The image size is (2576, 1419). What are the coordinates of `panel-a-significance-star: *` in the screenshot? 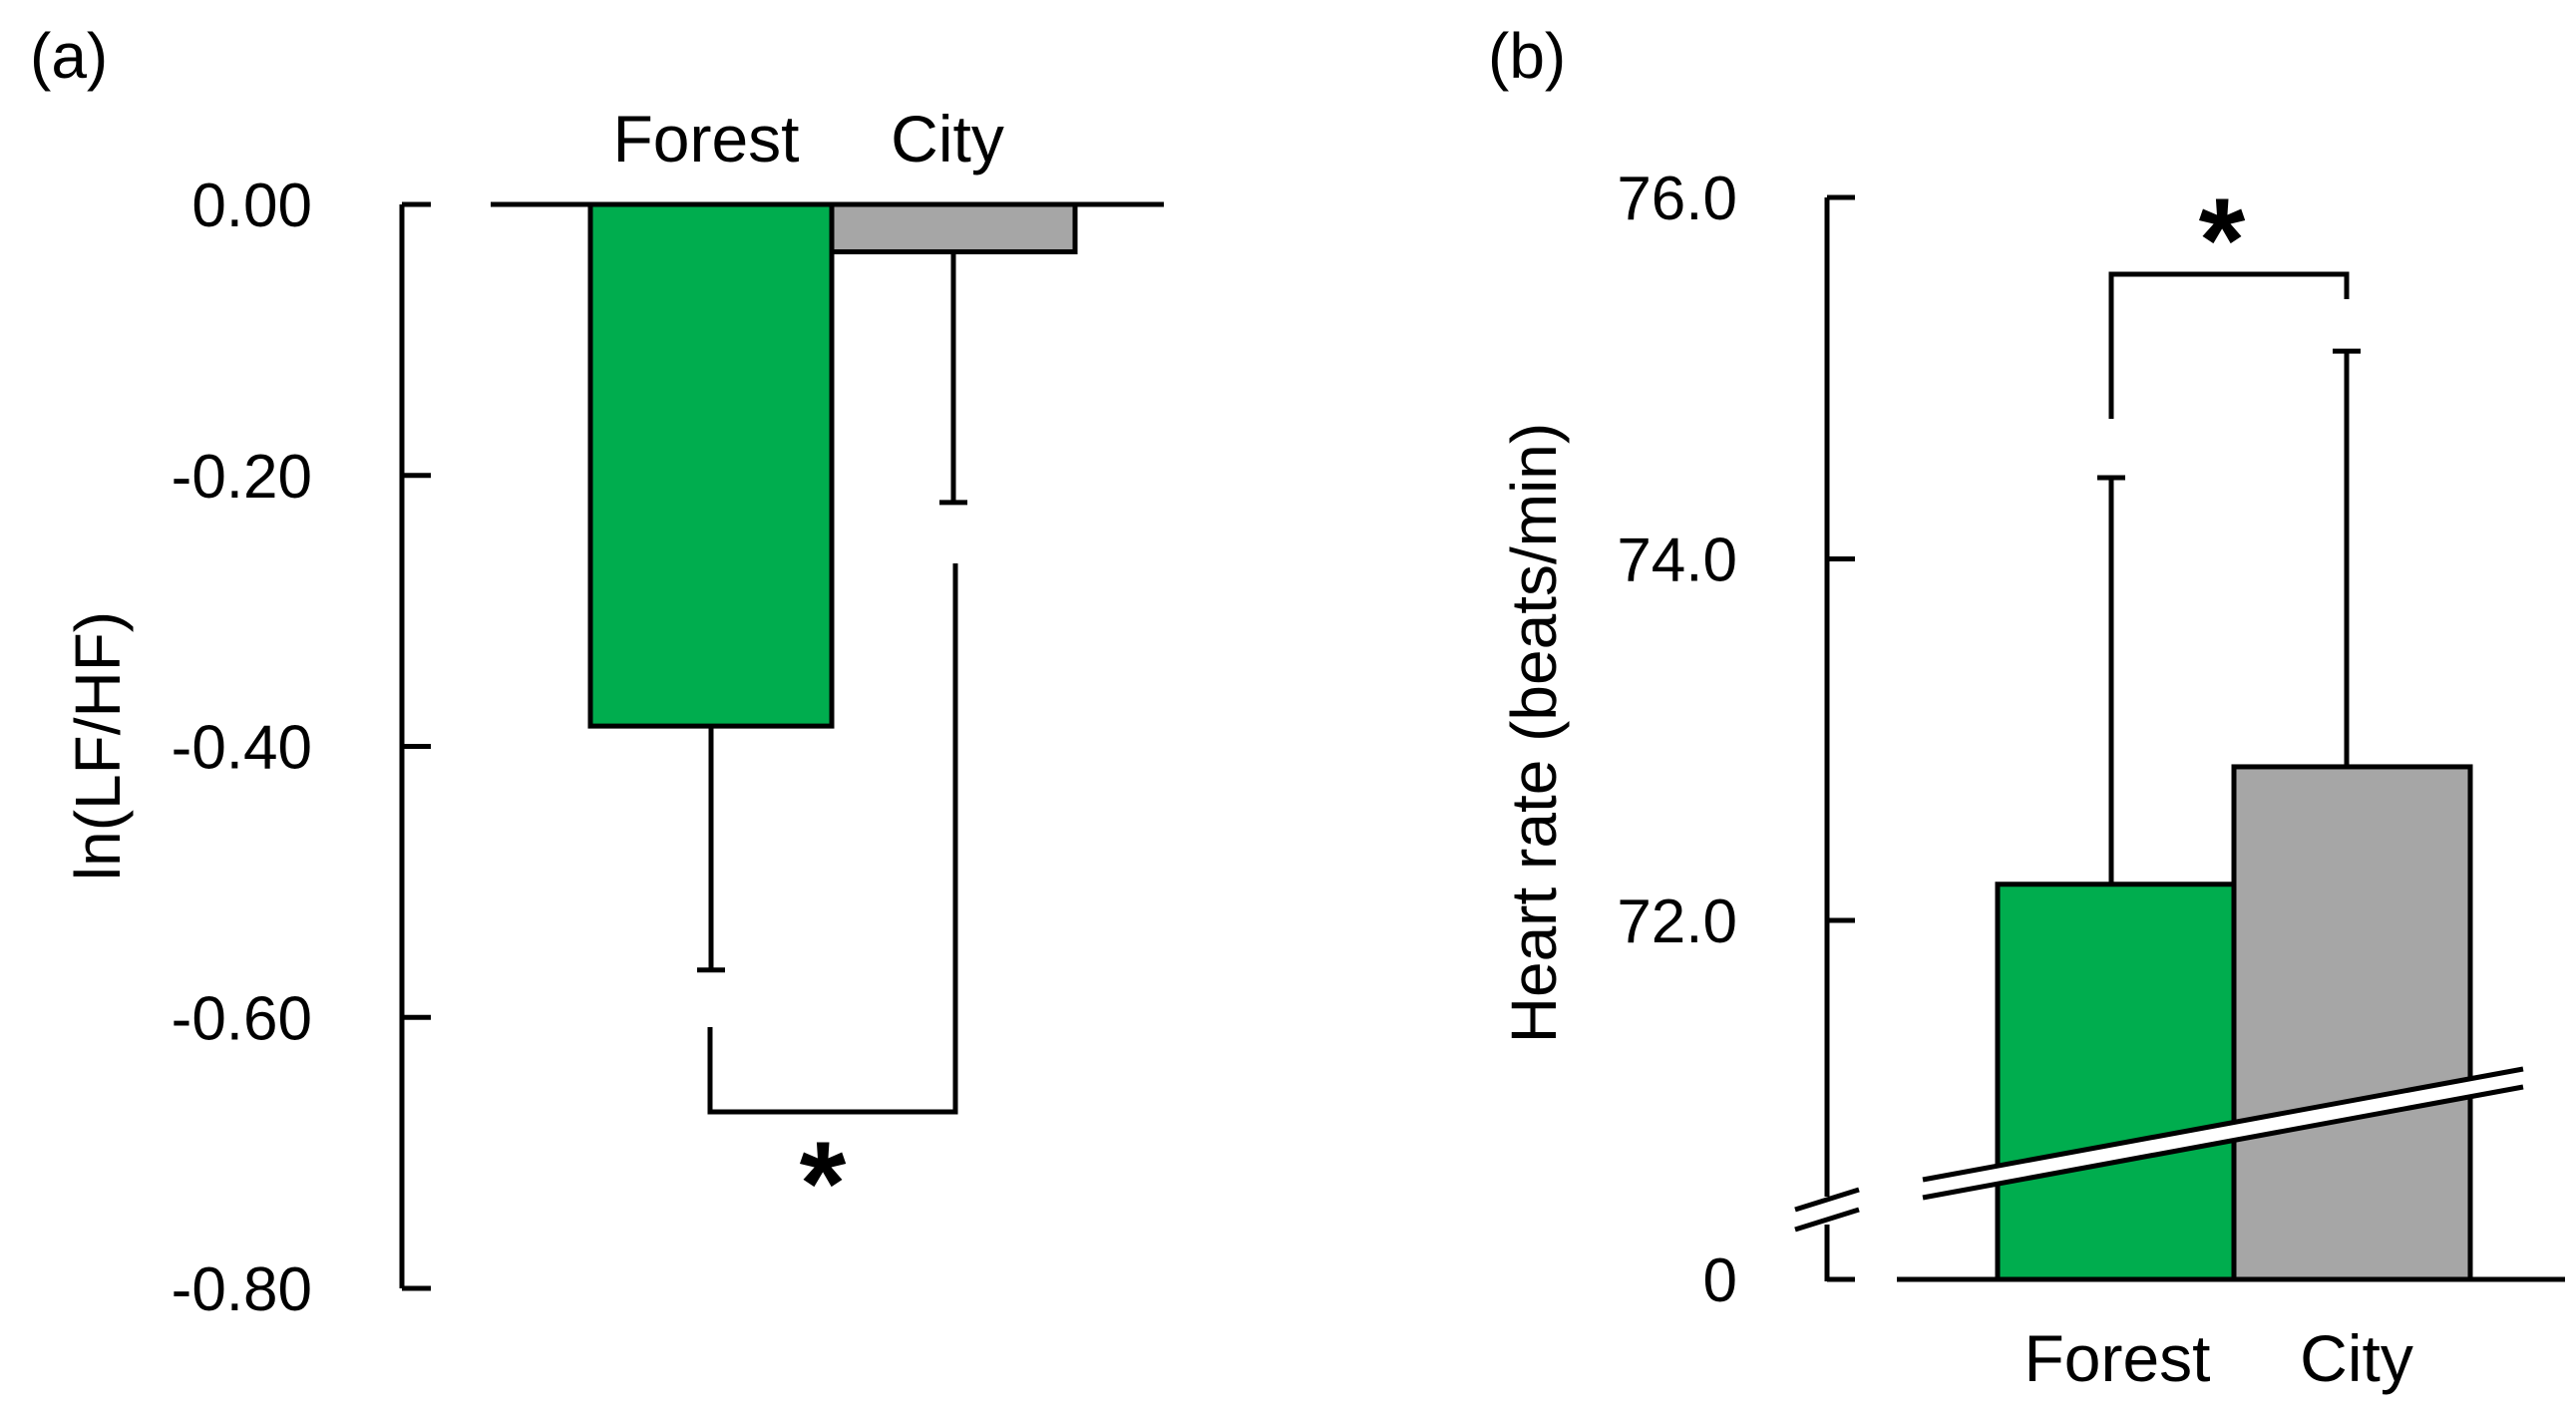 It's located at (823, 1184).